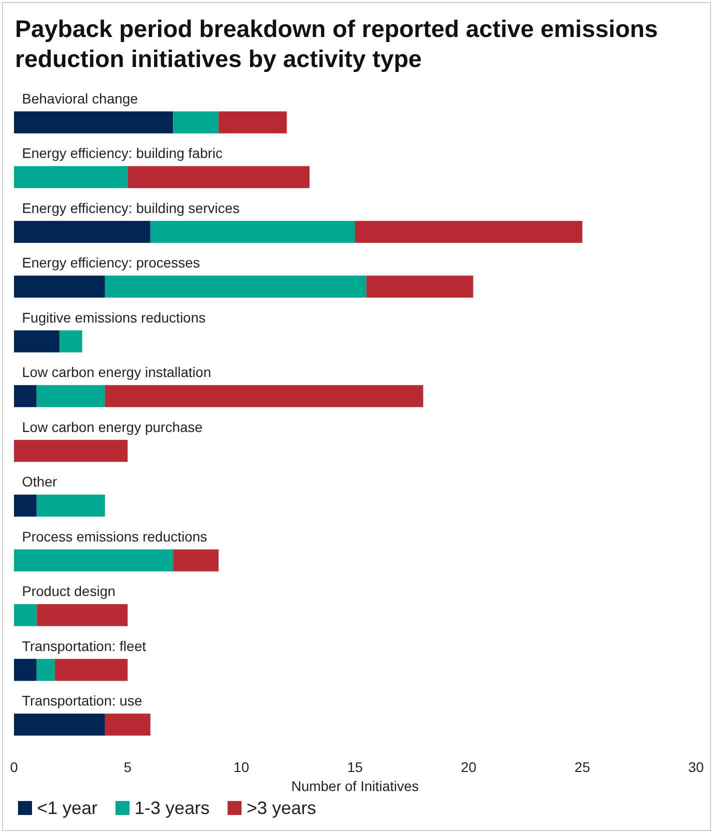  Describe the element at coordinates (14, 767) in the screenshot. I see `x-tick-label: 0` at that location.